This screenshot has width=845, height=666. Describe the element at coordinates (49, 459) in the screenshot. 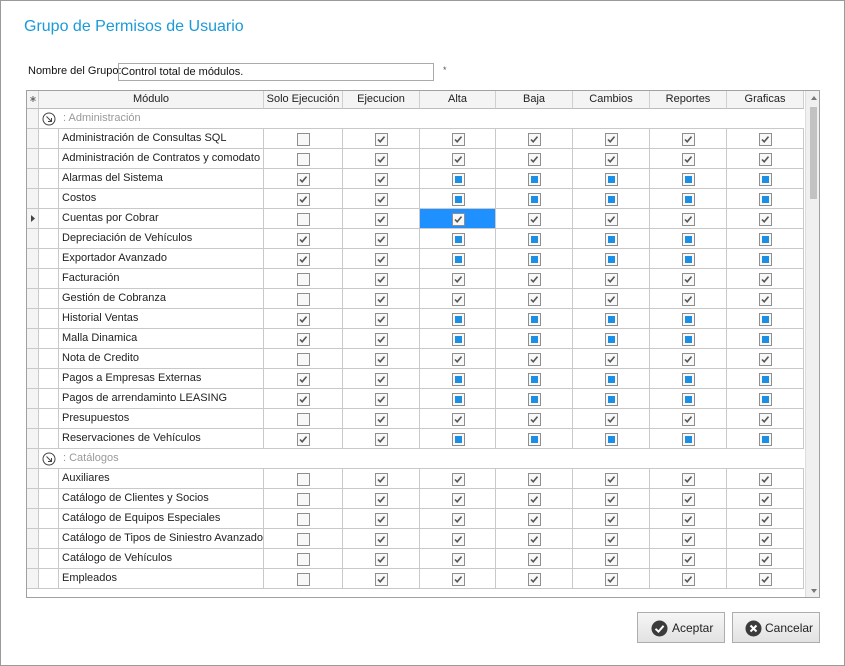

I see `group-expander` at that location.